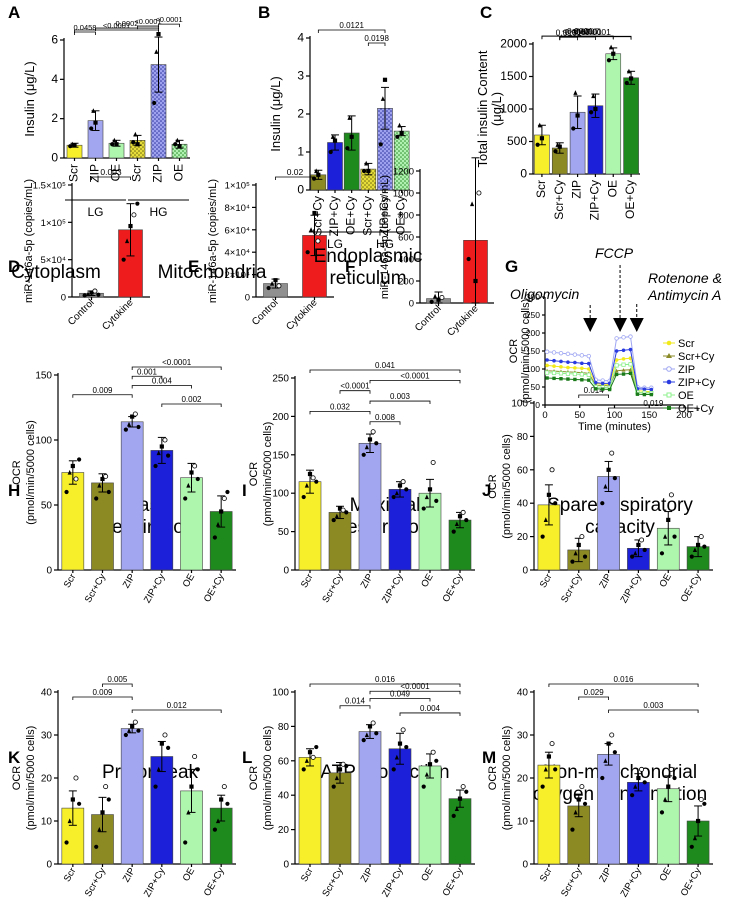  Describe the element at coordinates (684, 295) in the screenshot. I see `injection-label-line2: Antimycin A` at that location.